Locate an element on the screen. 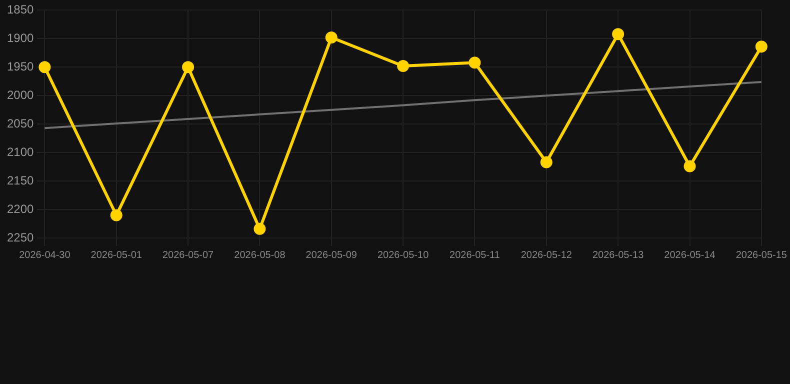  x-tick-label: 2026-05-10 is located at coordinates (403, 255).